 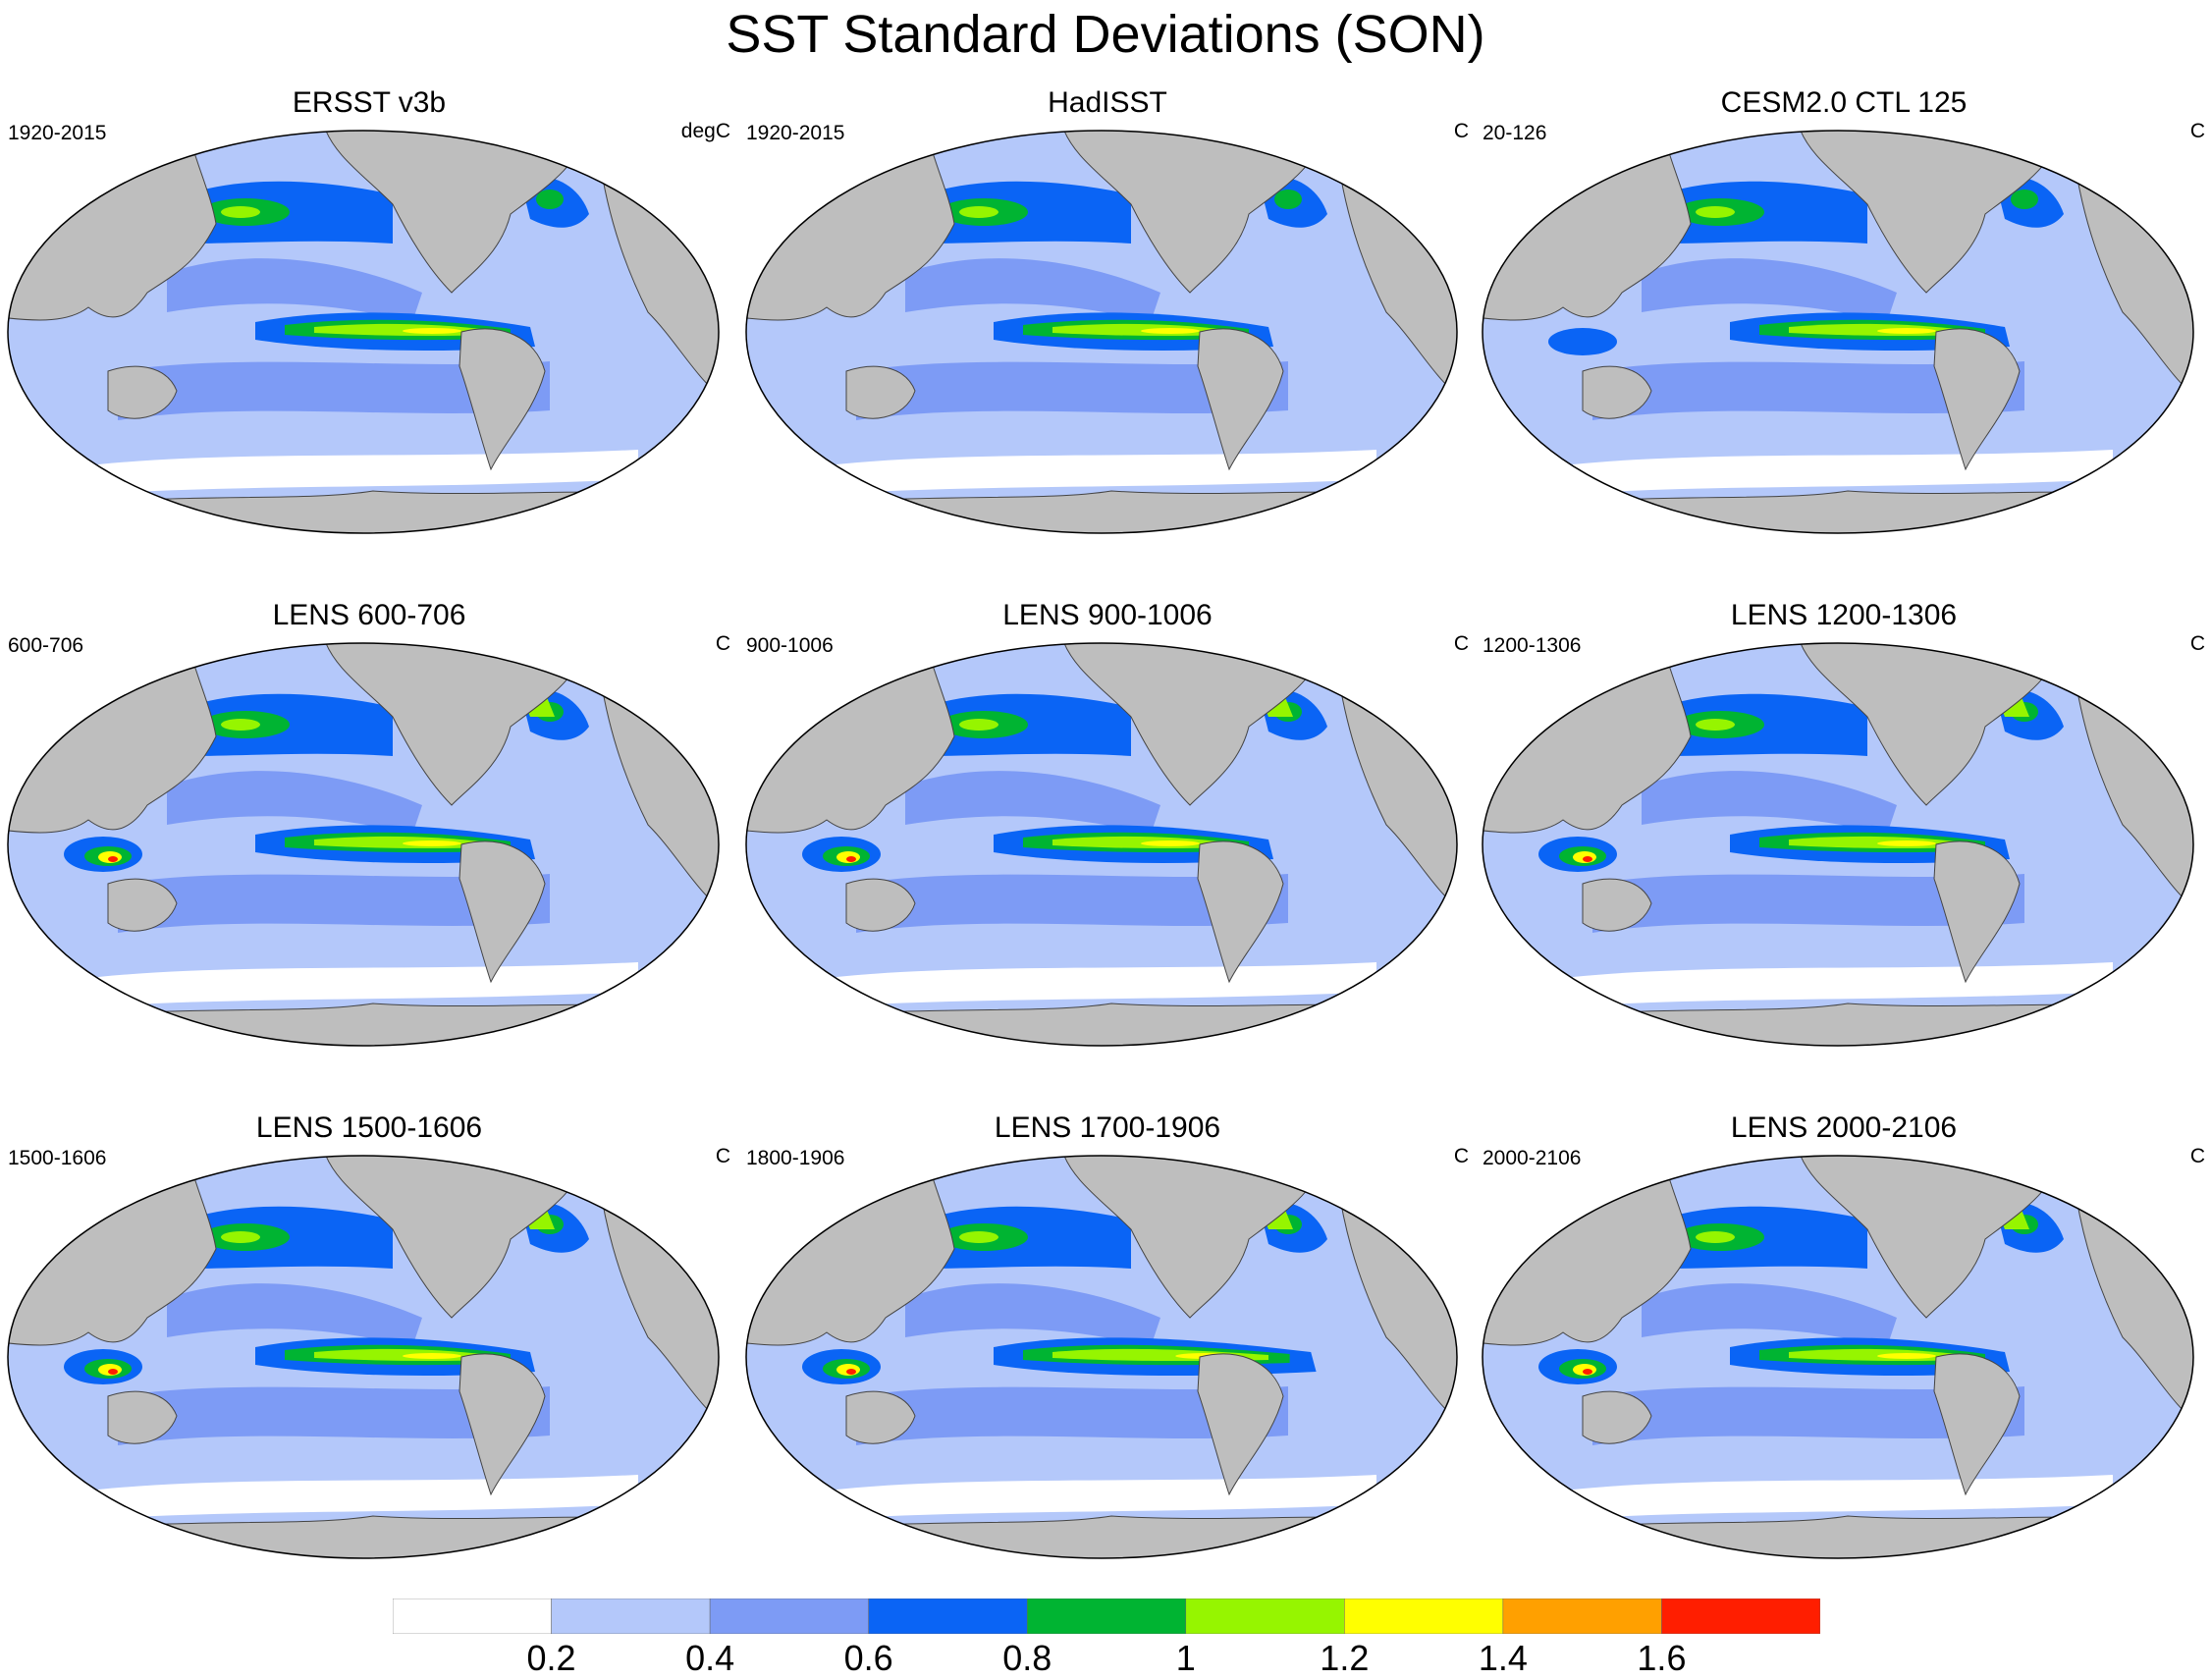 What do you see at coordinates (1503, 1658) in the screenshot?
I see `colorbar-tick-label: 1.4` at bounding box center [1503, 1658].